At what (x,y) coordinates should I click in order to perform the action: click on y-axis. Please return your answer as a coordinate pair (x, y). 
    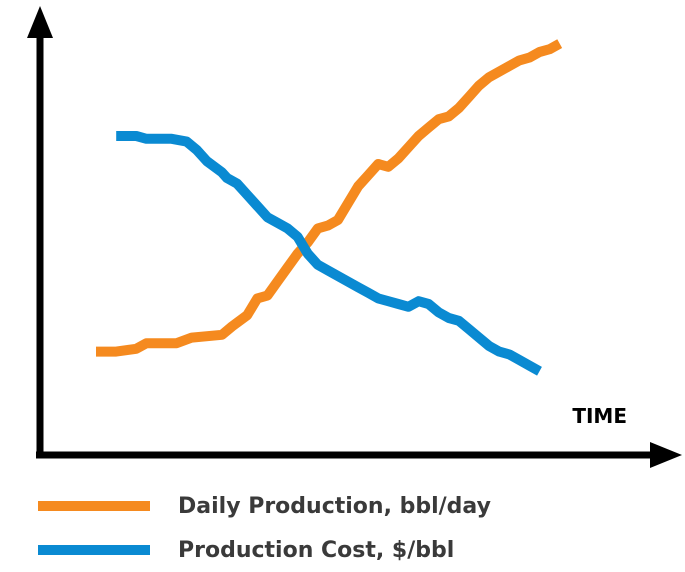
    Looking at the image, I should click on (40, 231).